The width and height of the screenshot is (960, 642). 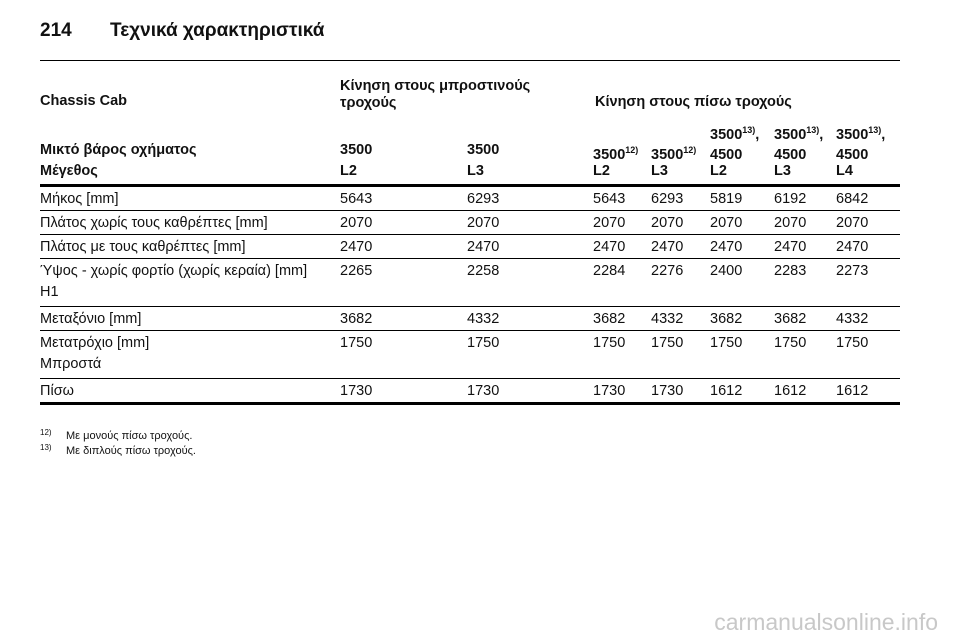 What do you see at coordinates (435, 94) in the screenshot?
I see `front-drive-header: Κίνηση στους μπροστινούς τροχούς` at bounding box center [435, 94].